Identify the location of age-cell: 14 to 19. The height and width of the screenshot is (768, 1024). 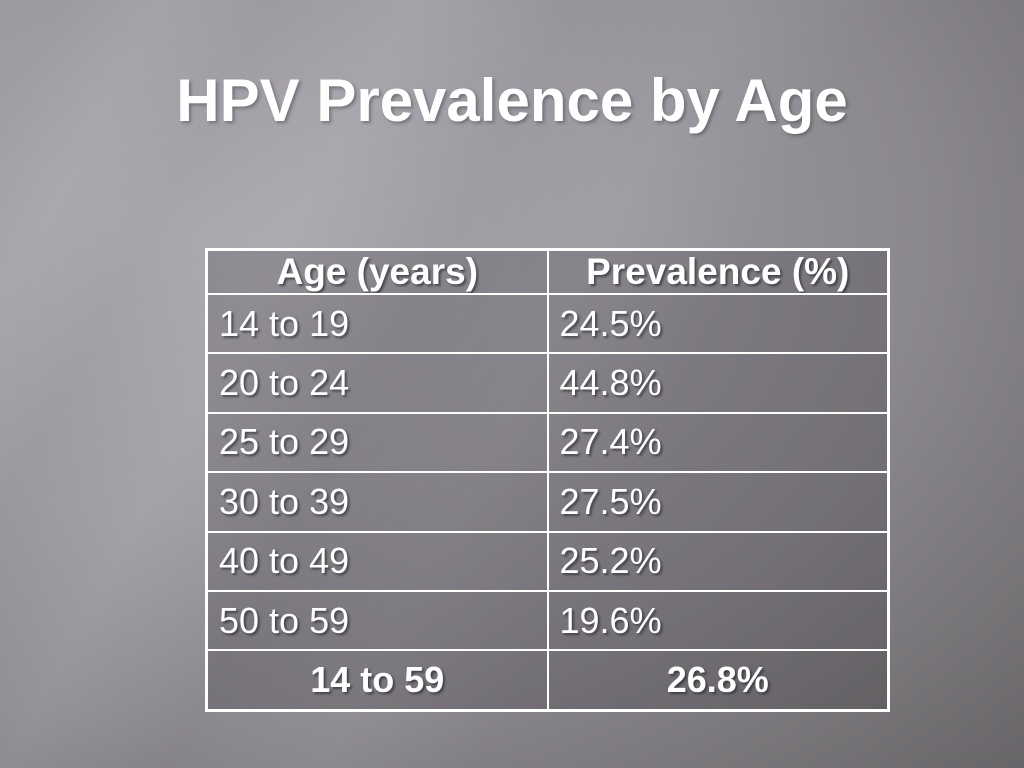
(377, 323).